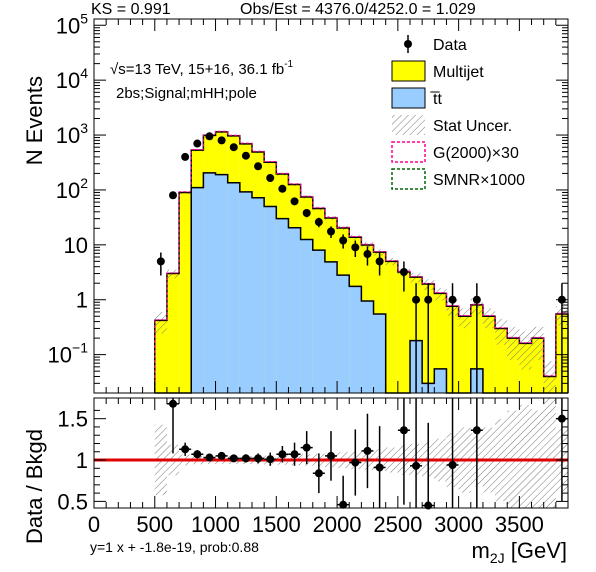 The image size is (596, 572). I want to click on legend-hatch-swatch, so click(408, 125).